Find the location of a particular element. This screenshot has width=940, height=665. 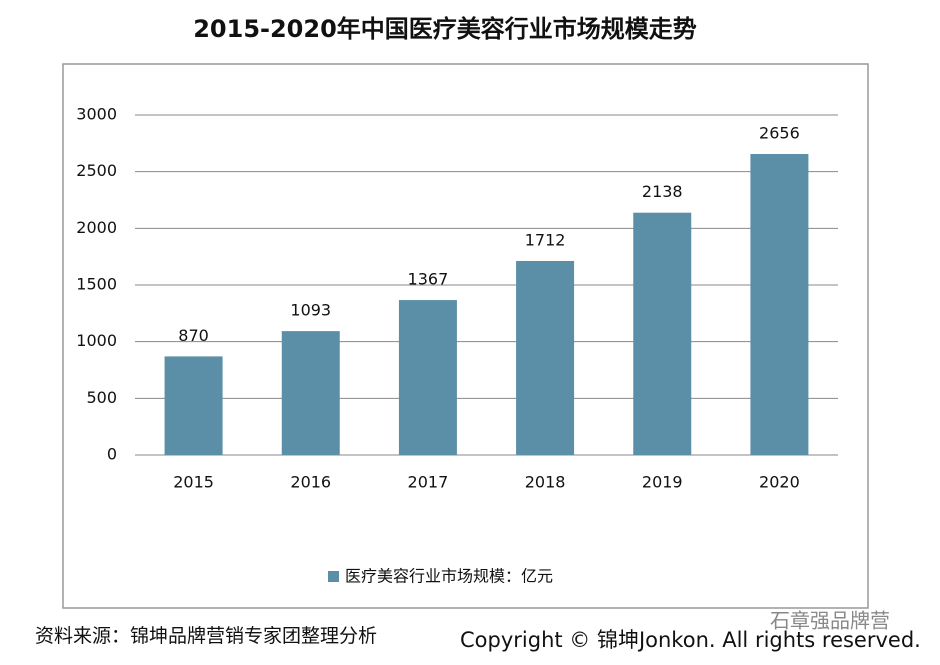

x-tick-label: 2017 is located at coordinates (428, 482).